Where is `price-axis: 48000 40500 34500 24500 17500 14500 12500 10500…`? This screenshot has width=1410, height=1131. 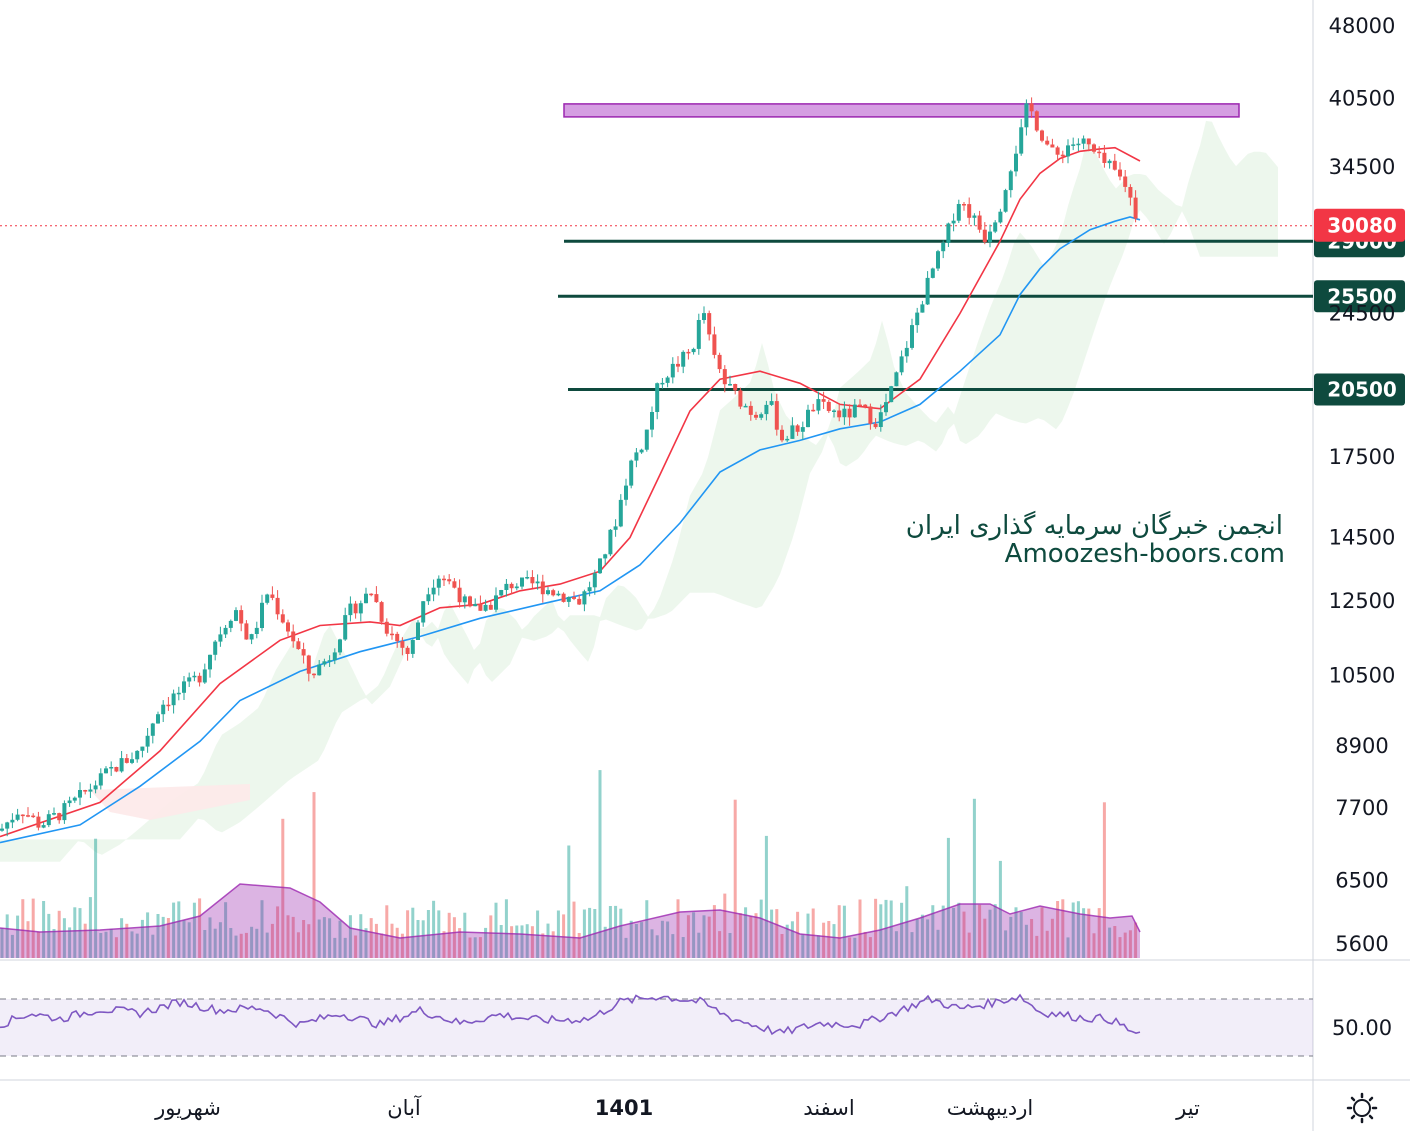
price-axis: 48000 40500 34500 24500 17500 14500 12500 10500… is located at coordinates (1362, 485).